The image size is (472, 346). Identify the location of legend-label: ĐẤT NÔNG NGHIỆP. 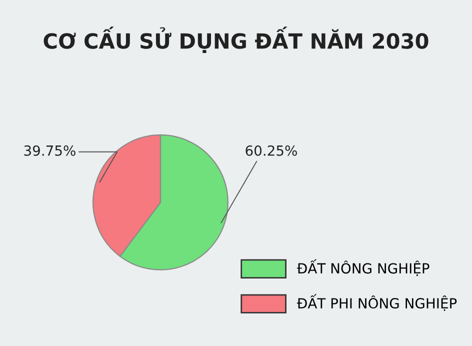
(363, 267).